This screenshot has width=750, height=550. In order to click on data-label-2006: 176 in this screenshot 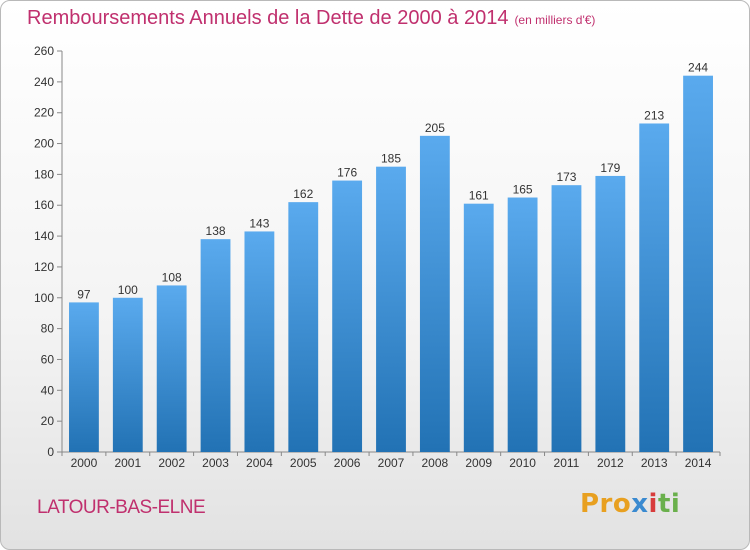, I will do `click(347, 173)`.